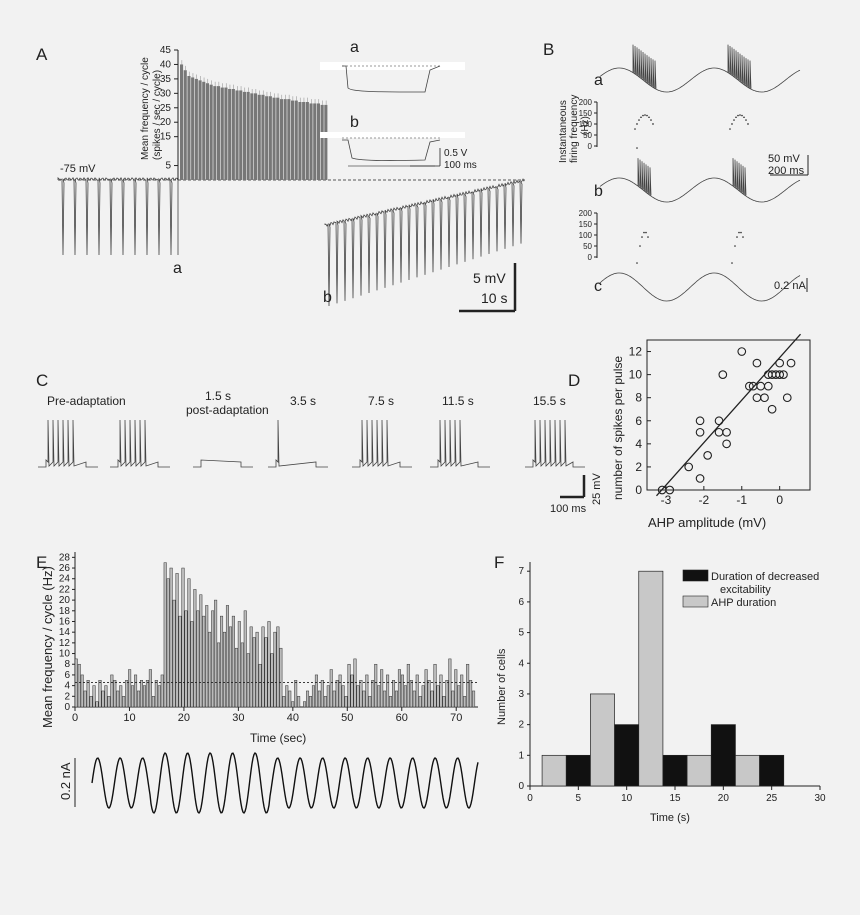  What do you see at coordinates (765, 577) in the screenshot?
I see `legend-label-decreased: Duration of decreased` at bounding box center [765, 577].